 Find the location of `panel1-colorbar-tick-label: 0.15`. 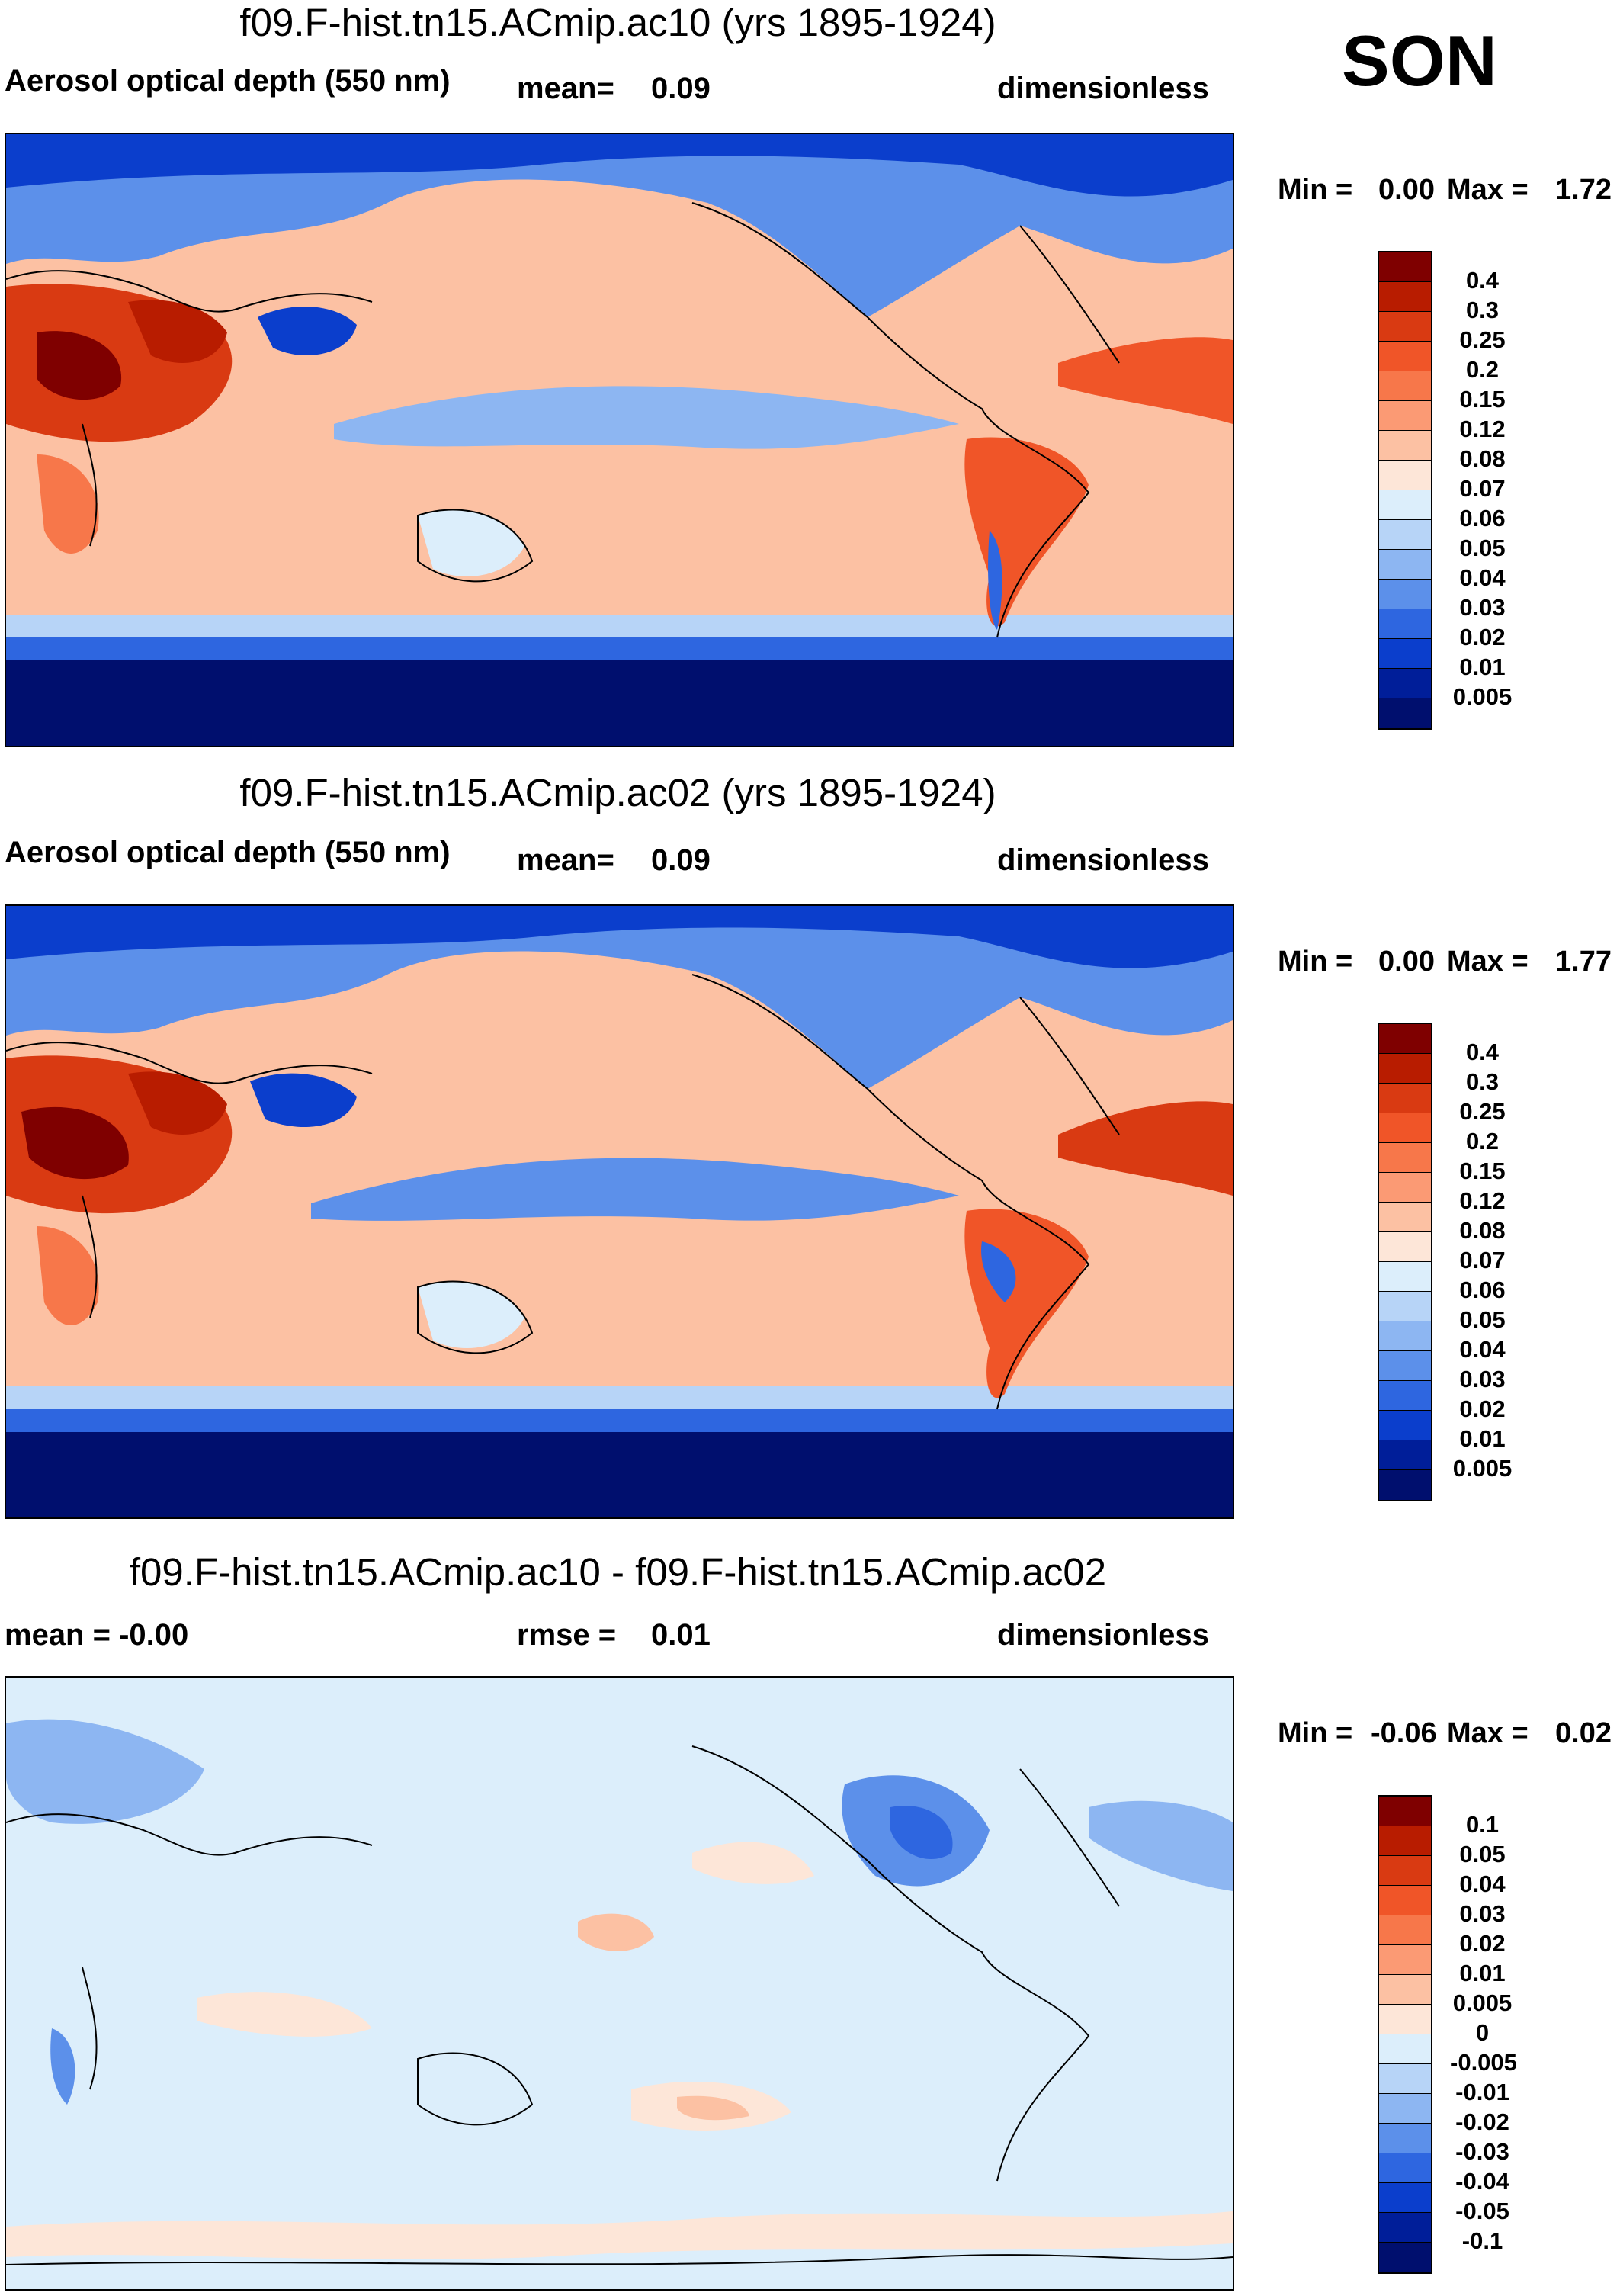

panel1-colorbar-tick-label: 0.15 is located at coordinates (1482, 399).